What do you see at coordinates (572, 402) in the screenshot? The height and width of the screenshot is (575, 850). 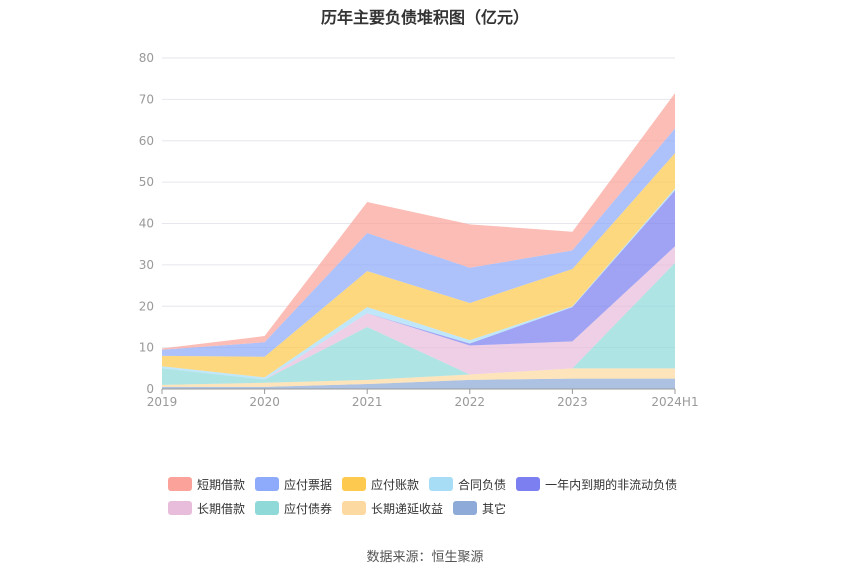 I see `x-tick-label: 2023` at bounding box center [572, 402].